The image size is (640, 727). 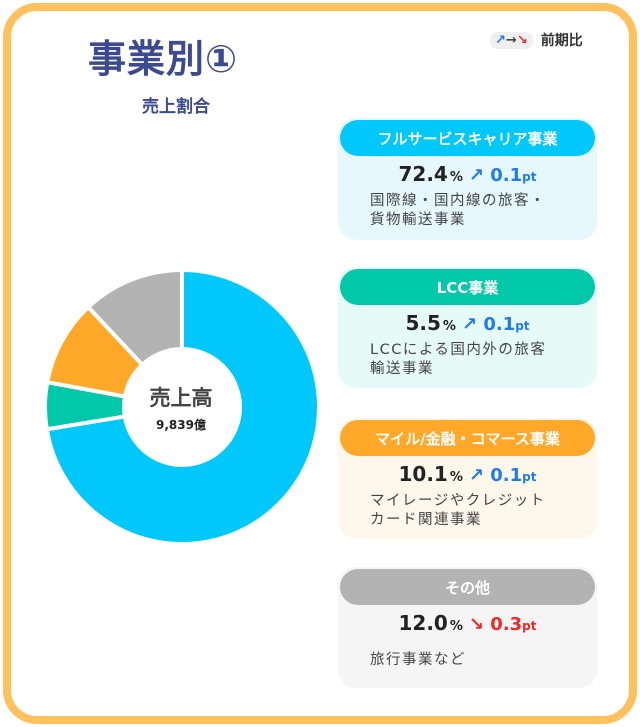 I want to click on down-arrow-icon: ↘, so click(x=522, y=40).